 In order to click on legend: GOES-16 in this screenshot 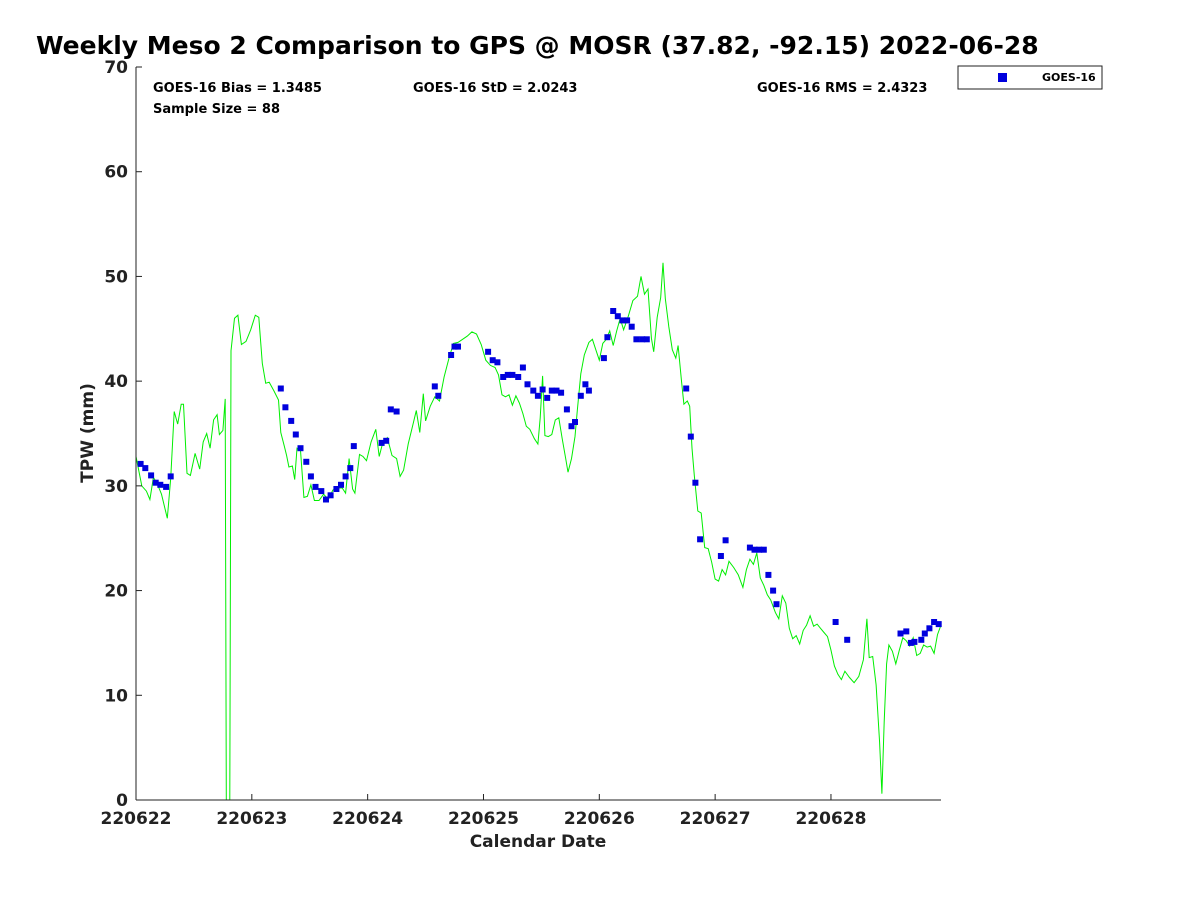, I will do `click(1030, 77)`.